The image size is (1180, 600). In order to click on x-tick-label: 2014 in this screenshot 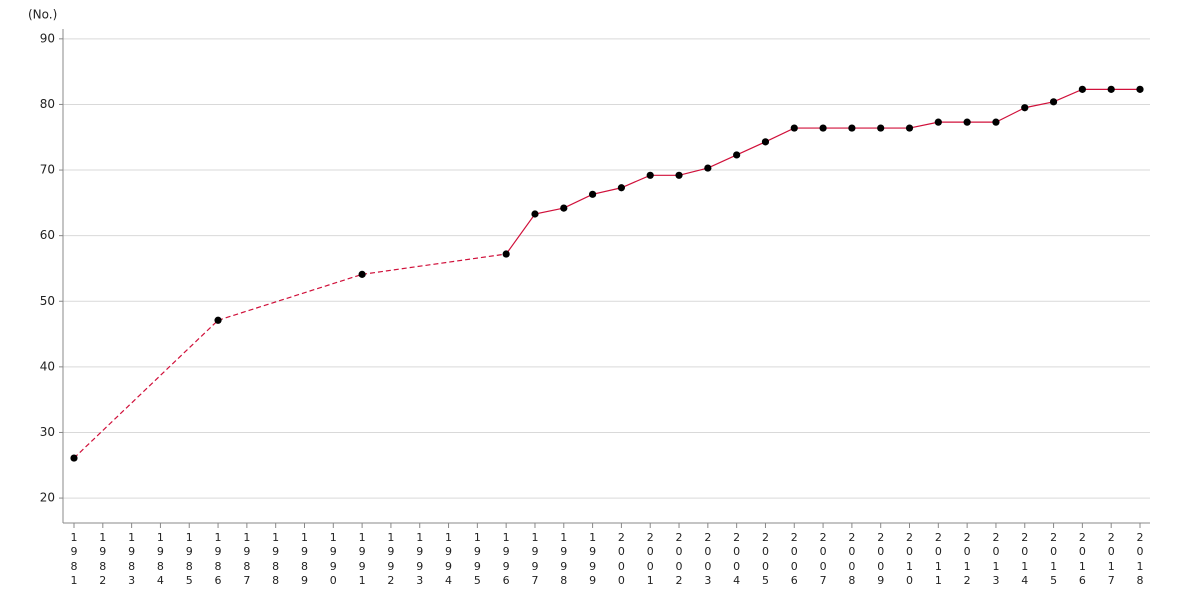, I will do `click(1025, 559)`.